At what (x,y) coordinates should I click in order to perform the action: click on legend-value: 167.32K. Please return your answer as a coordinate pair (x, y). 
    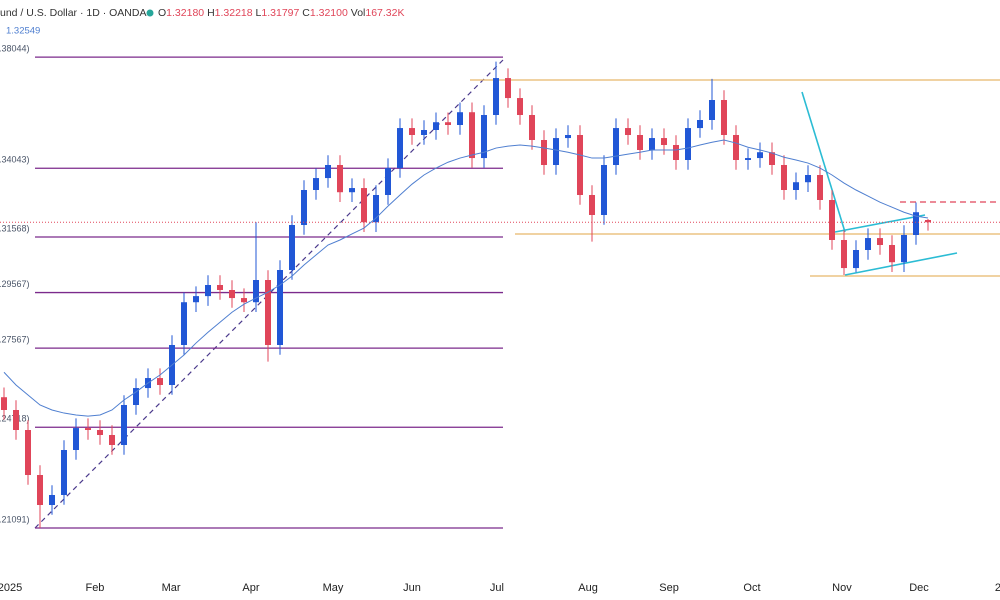
    Looking at the image, I should click on (384, 13).